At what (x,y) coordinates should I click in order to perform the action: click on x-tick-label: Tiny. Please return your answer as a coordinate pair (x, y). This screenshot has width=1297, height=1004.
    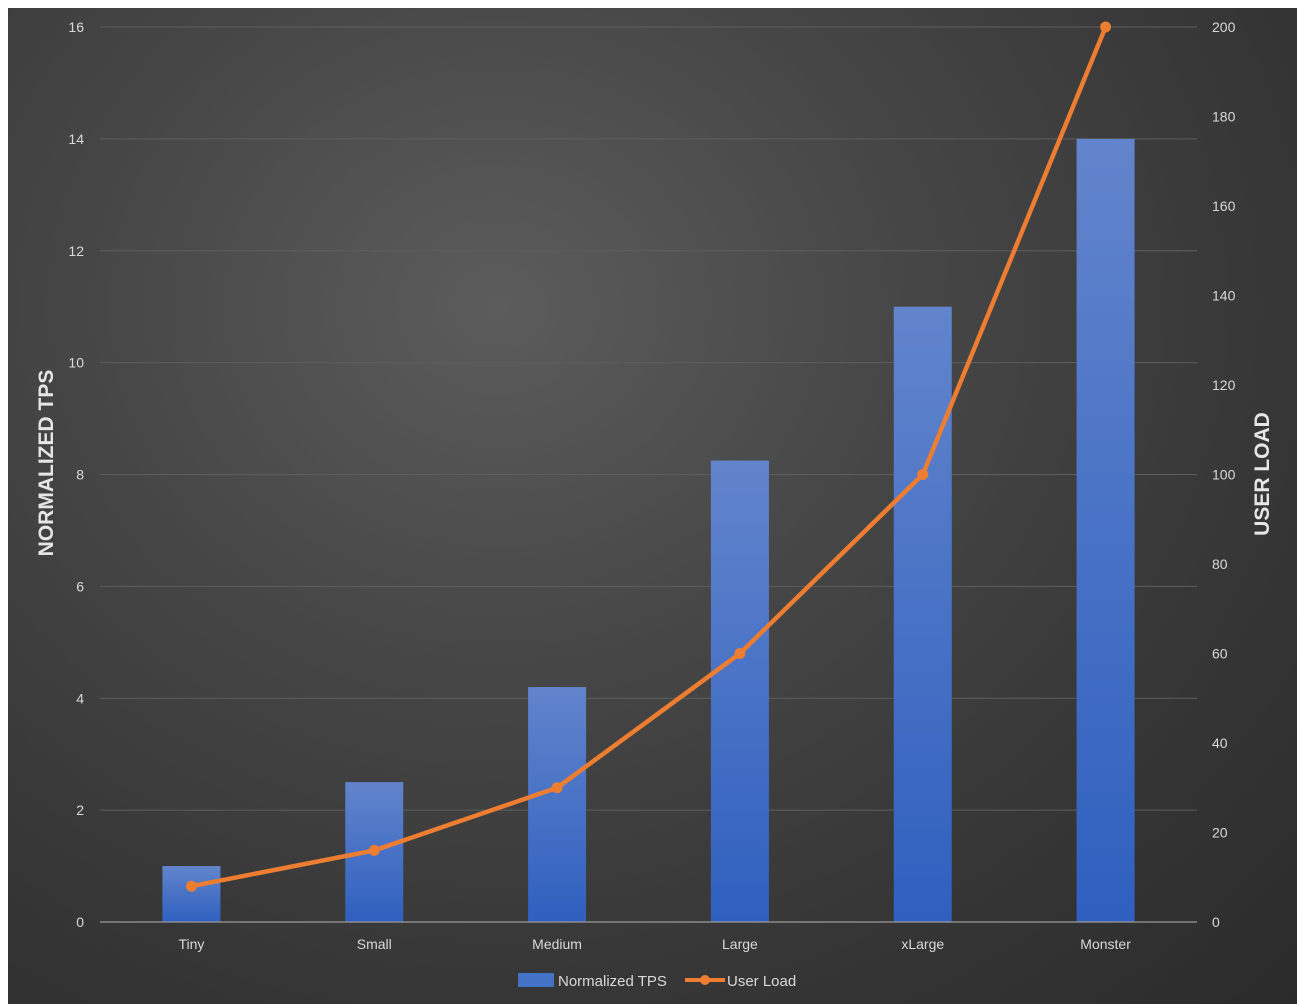
    Looking at the image, I should click on (191, 944).